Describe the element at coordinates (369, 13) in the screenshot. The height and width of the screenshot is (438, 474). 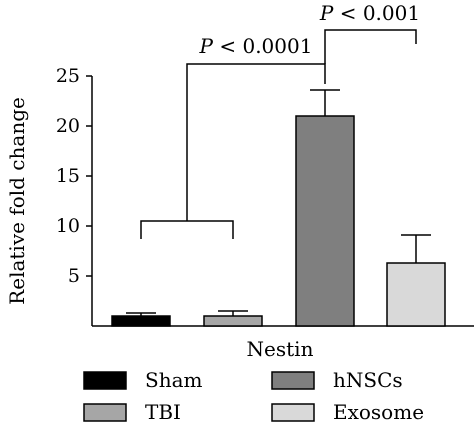
I see `p-value-label: P < 0.001` at that location.